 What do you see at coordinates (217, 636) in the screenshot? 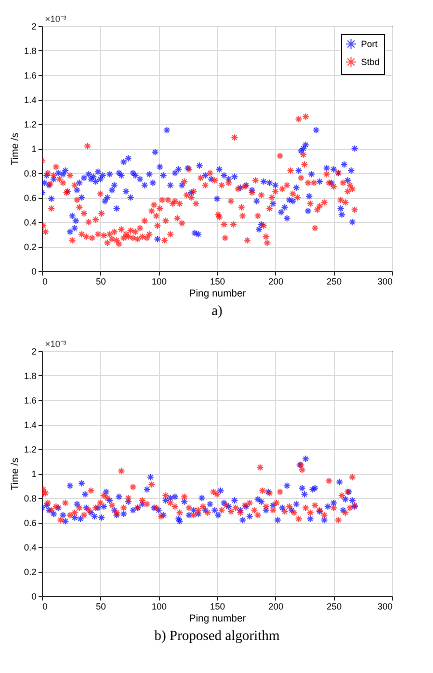
I see `text: b) Proposed algorithm` at bounding box center [217, 636].